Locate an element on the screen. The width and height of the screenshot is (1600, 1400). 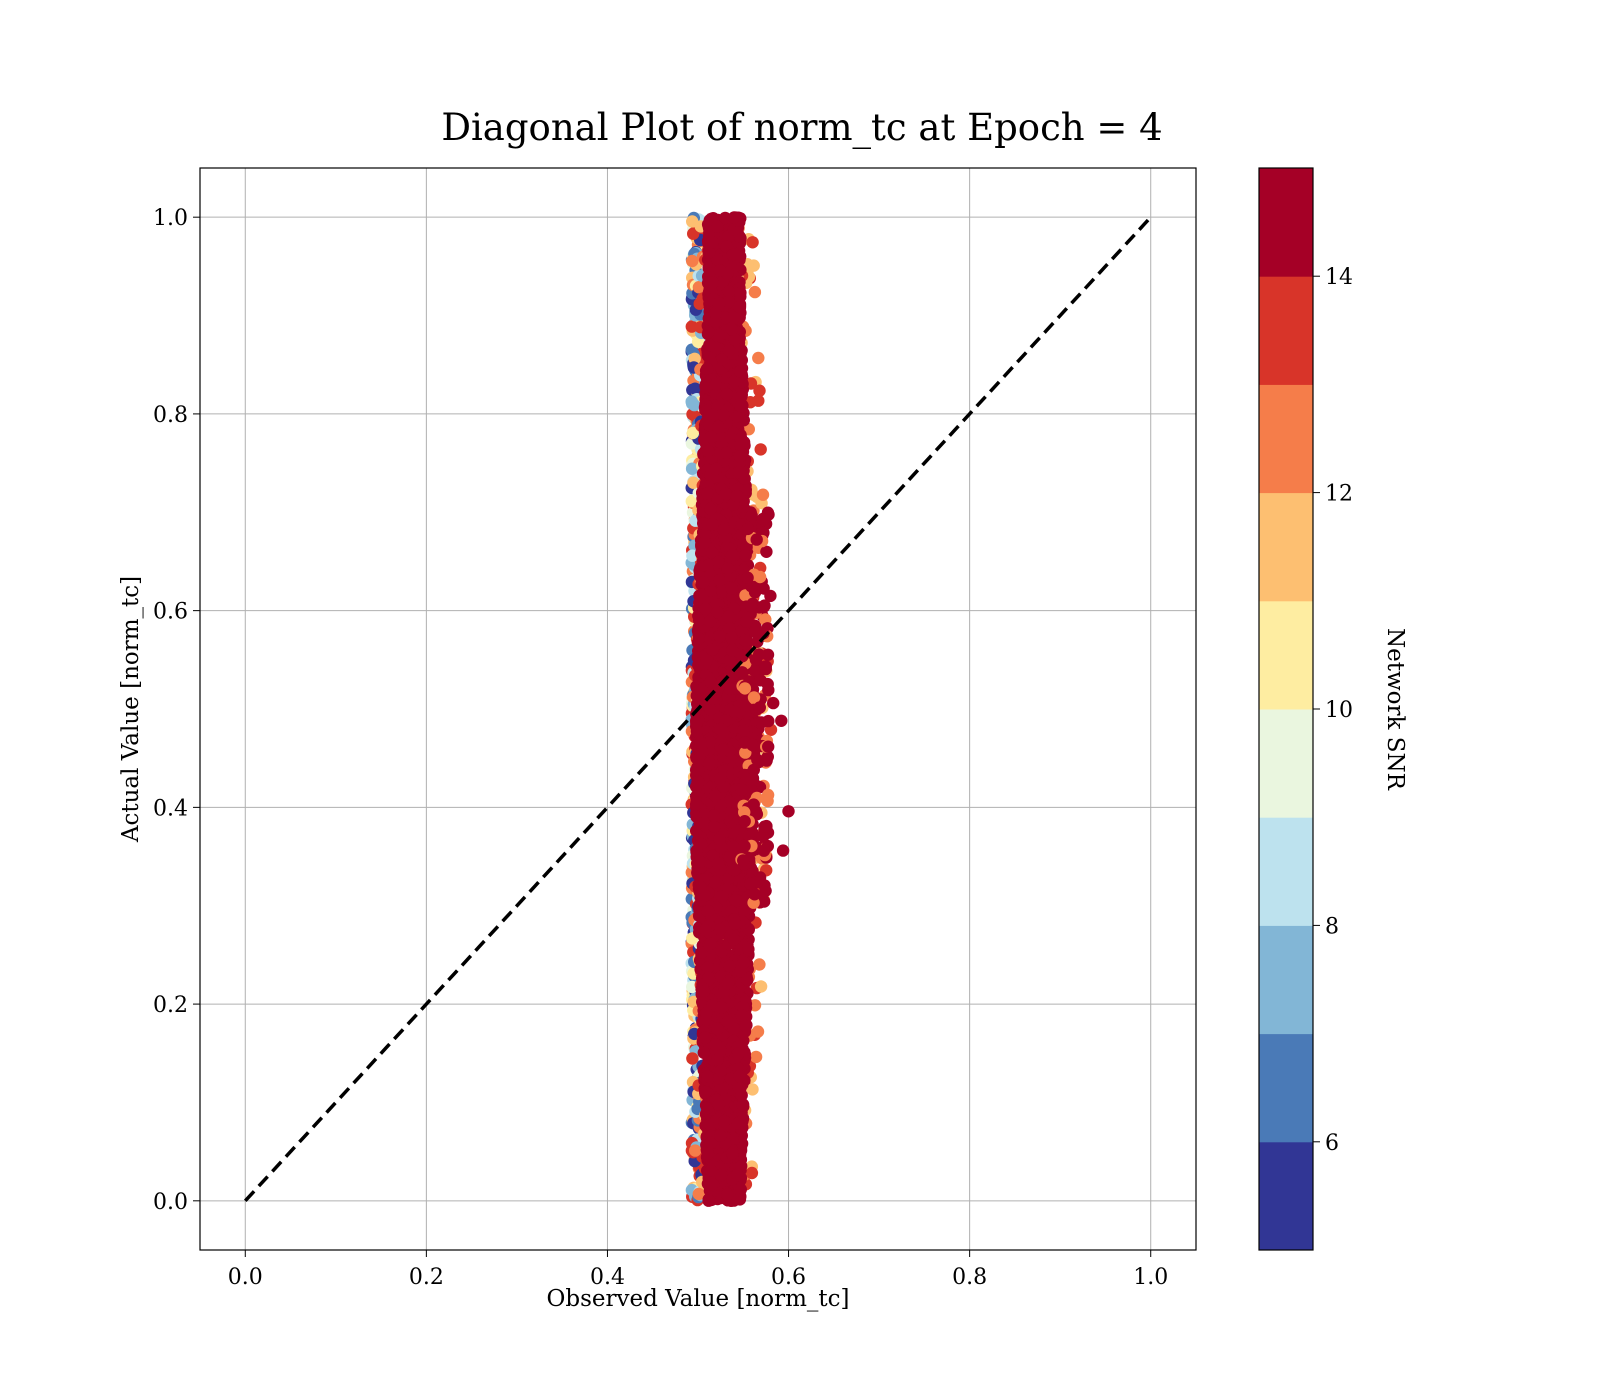
chart-title: Diagonal Plot of norm_tc at Epoch = 4 is located at coordinates (801, 128).